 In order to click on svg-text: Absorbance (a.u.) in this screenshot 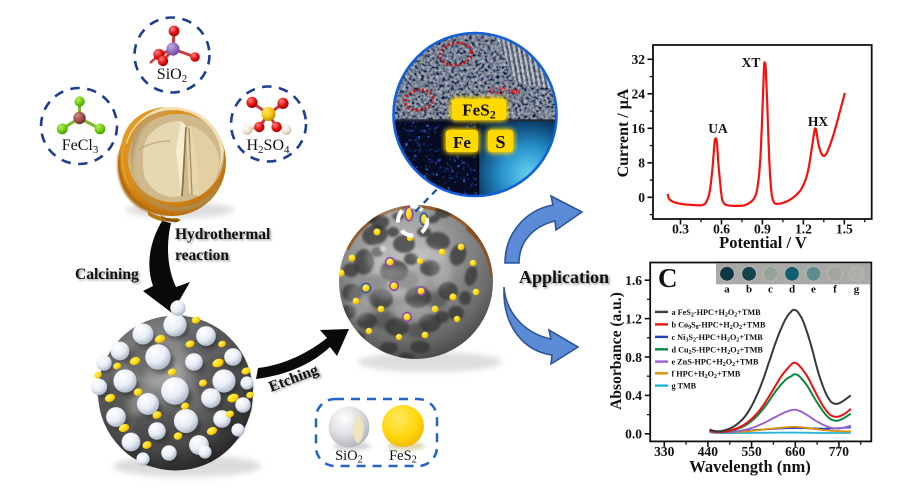, I will do `click(616, 351)`.